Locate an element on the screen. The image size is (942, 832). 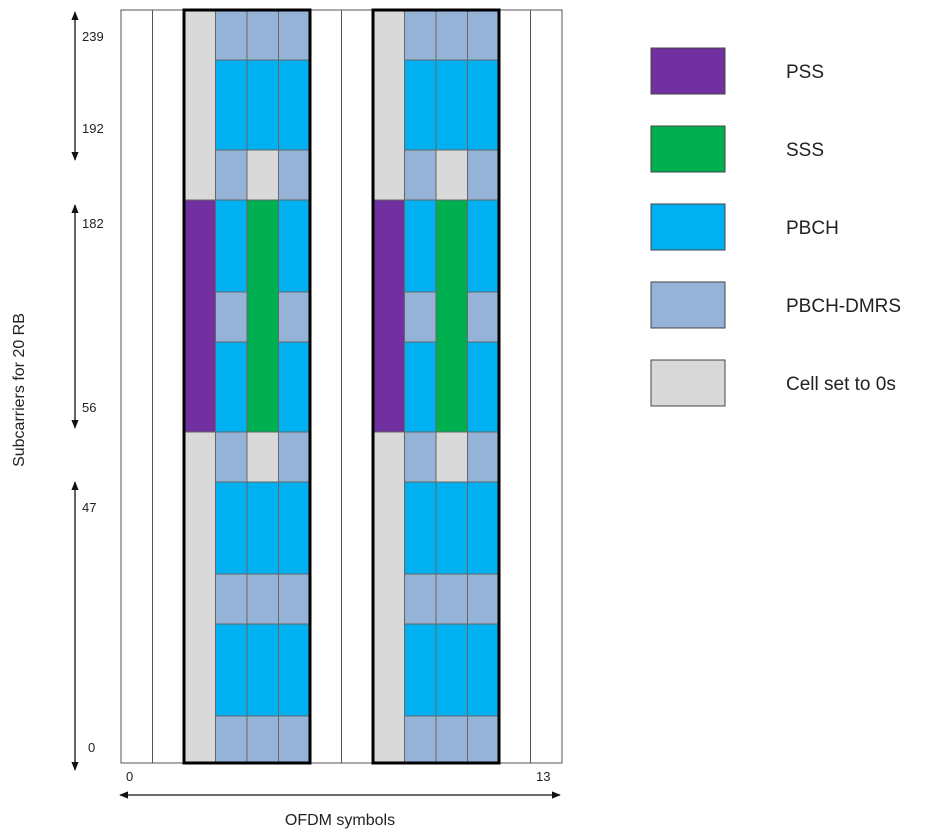
legend-label-pbch-dmrs: PBCH-DMRS is located at coordinates (843, 306).